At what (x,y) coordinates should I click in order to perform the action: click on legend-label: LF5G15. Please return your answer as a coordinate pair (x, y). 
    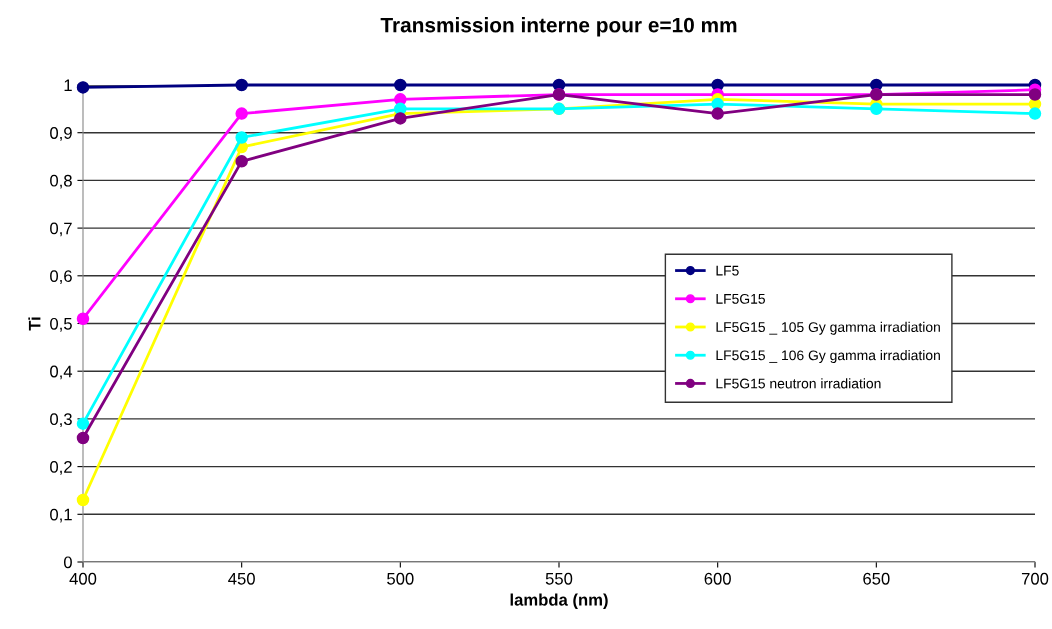
    Looking at the image, I should click on (740, 298).